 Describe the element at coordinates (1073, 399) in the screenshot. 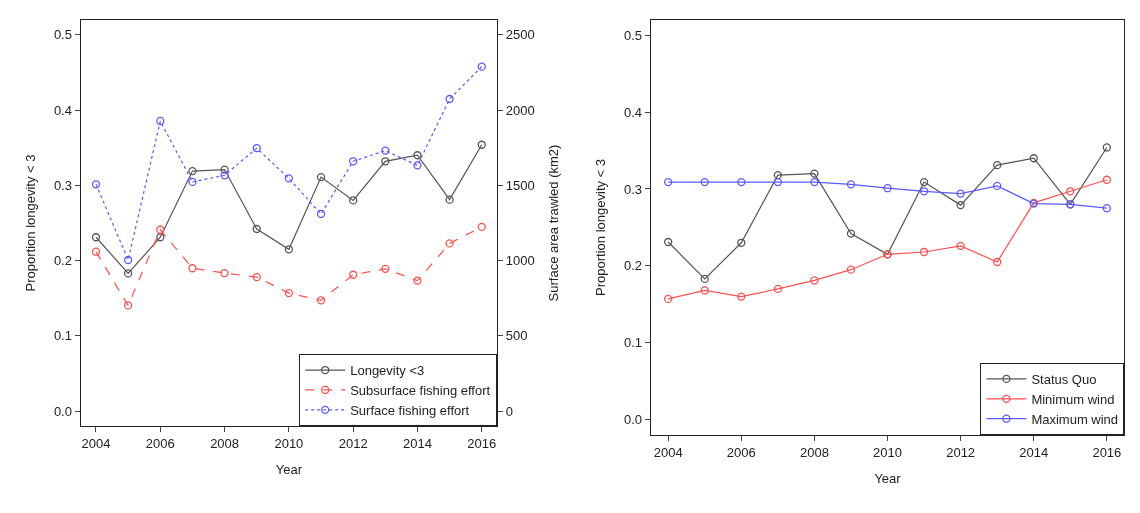

I see `legend-label: Minimum wind` at that location.